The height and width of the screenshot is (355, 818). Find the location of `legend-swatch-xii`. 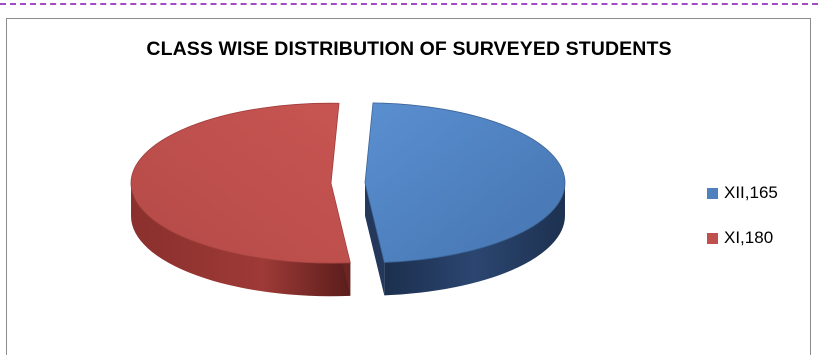

legend-swatch-xii is located at coordinates (712, 193).